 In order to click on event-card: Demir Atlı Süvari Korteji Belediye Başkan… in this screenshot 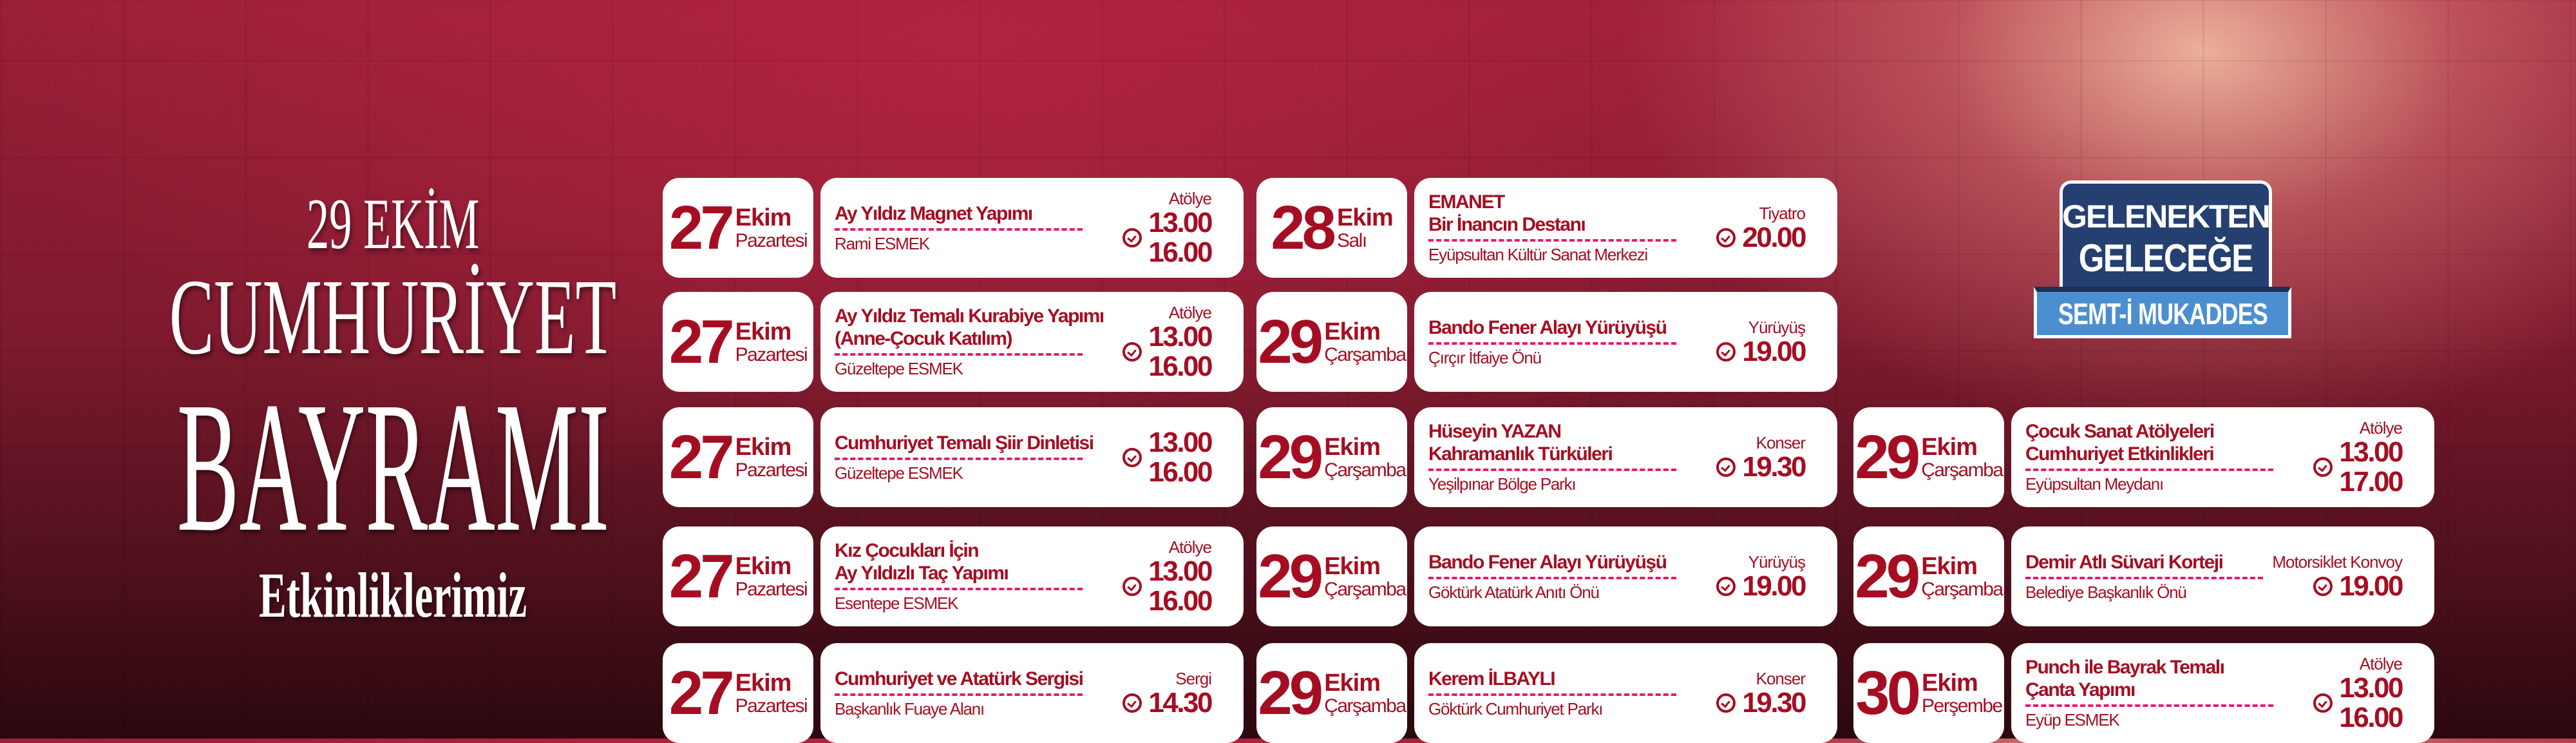, I will do `click(2222, 576)`.